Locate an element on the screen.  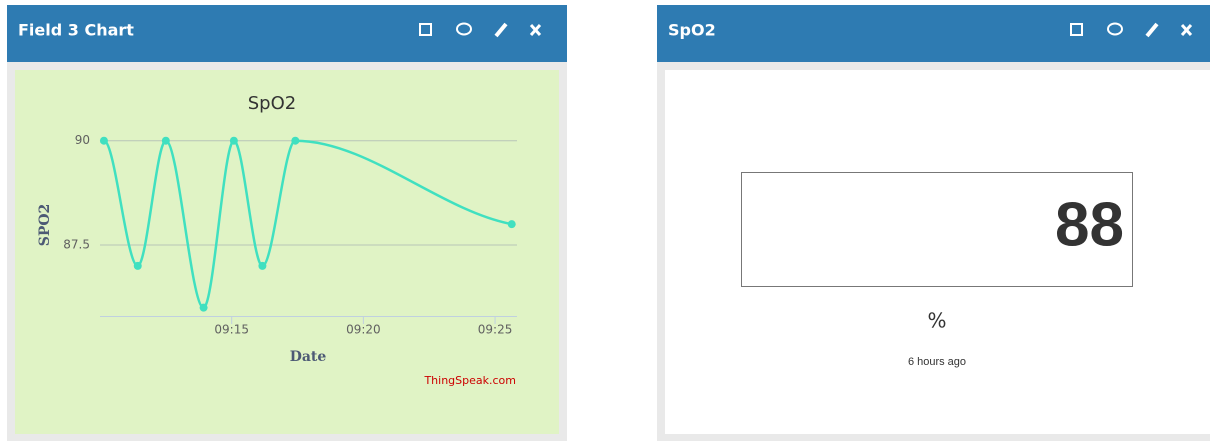
chart-title: SpO2 is located at coordinates (272, 103).